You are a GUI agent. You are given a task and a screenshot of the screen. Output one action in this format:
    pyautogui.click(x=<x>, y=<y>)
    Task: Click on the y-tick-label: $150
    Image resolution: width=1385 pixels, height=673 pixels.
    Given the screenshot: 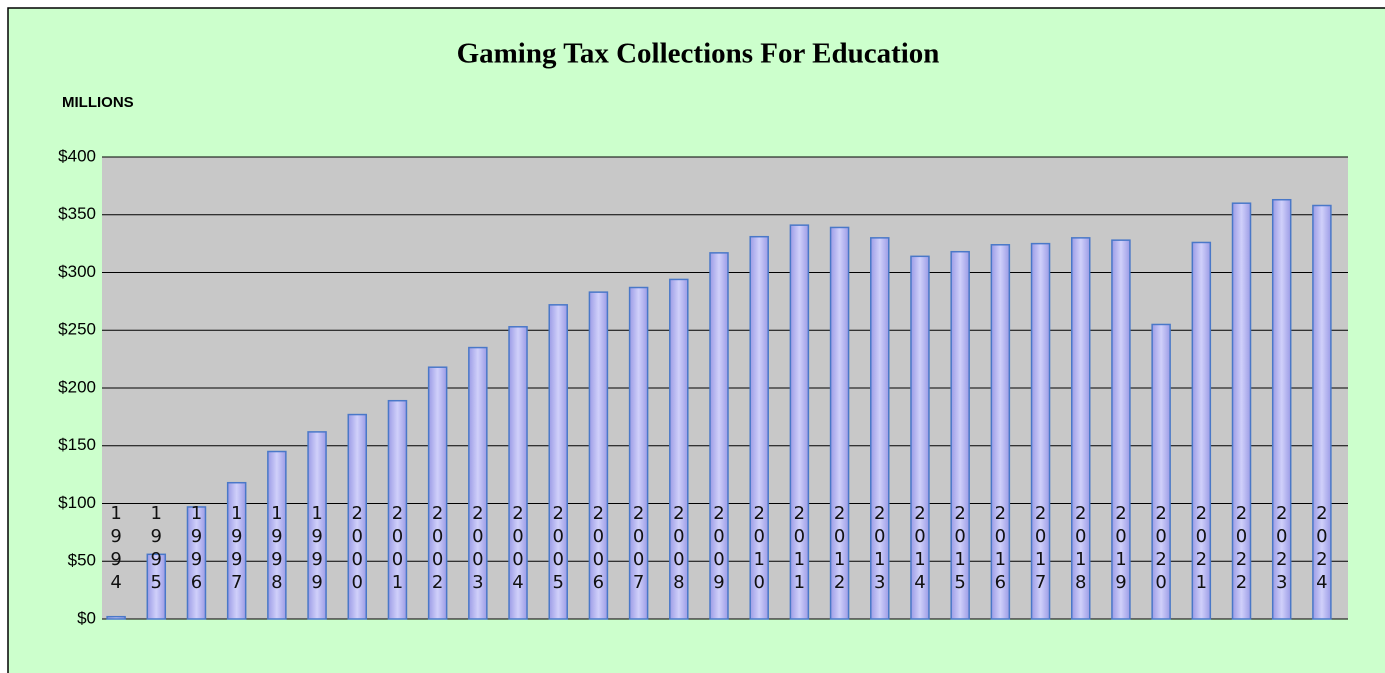 What is the action you would take?
    pyautogui.click(x=77, y=444)
    